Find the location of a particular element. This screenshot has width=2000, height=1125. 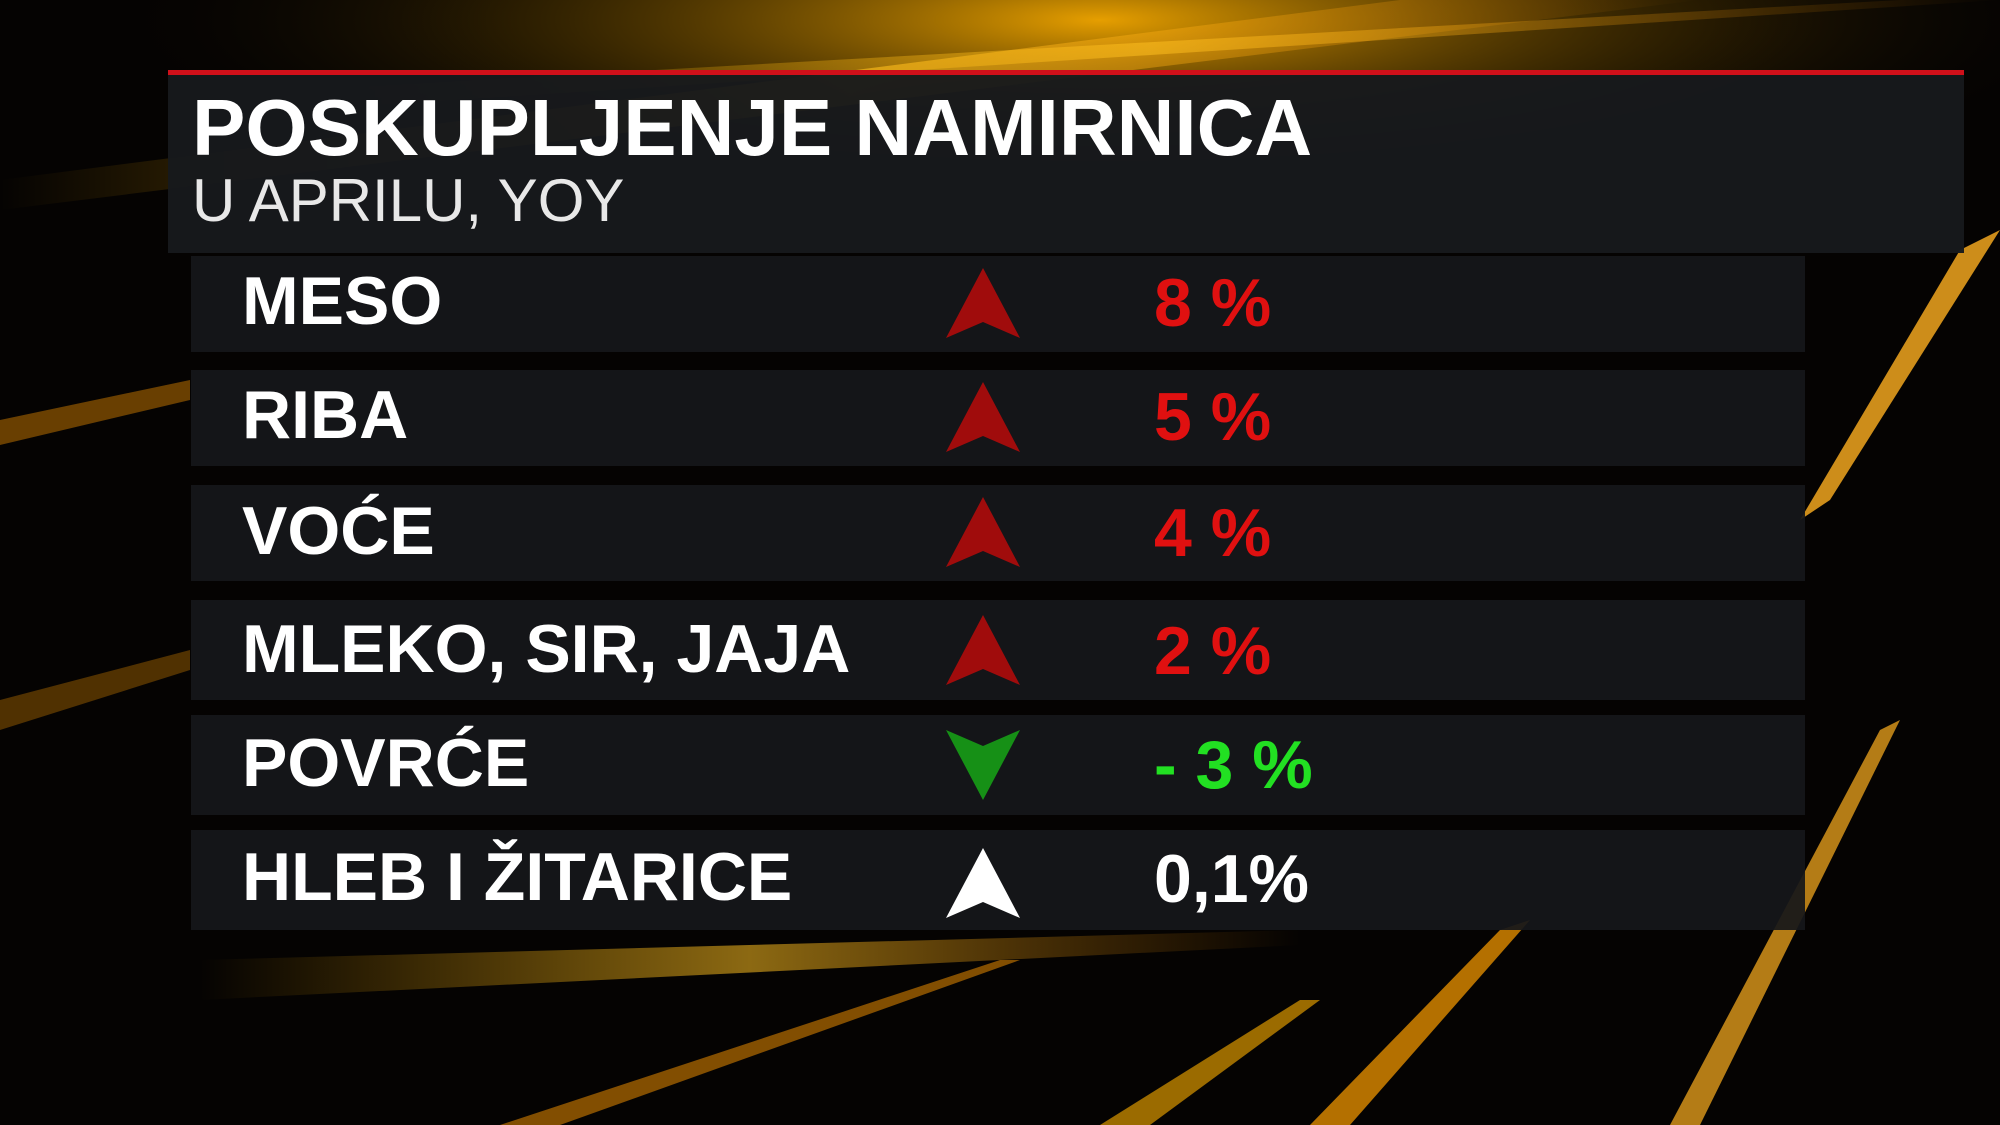

table-row: RIBA 5 % is located at coordinates (998, 418).